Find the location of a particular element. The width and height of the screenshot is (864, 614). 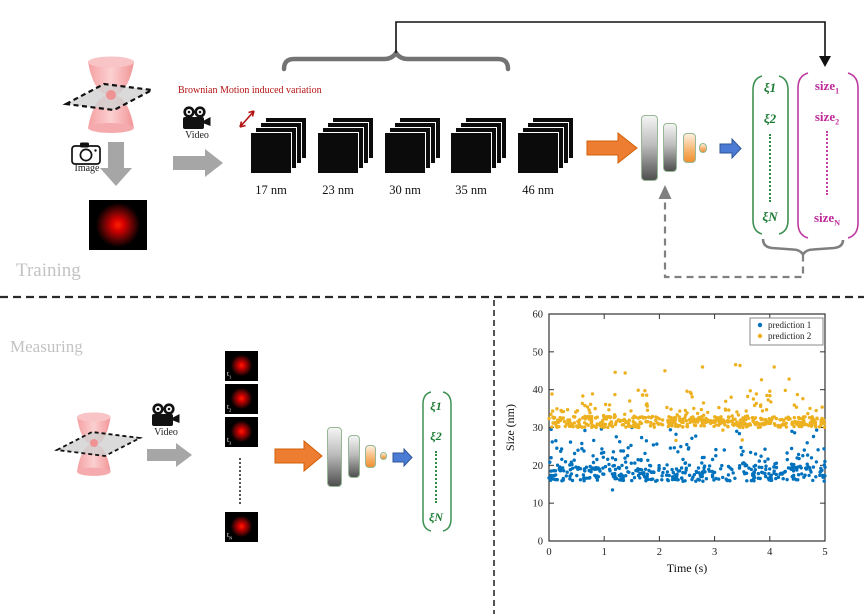

blue-arrow-training is located at coordinates (730, 148).